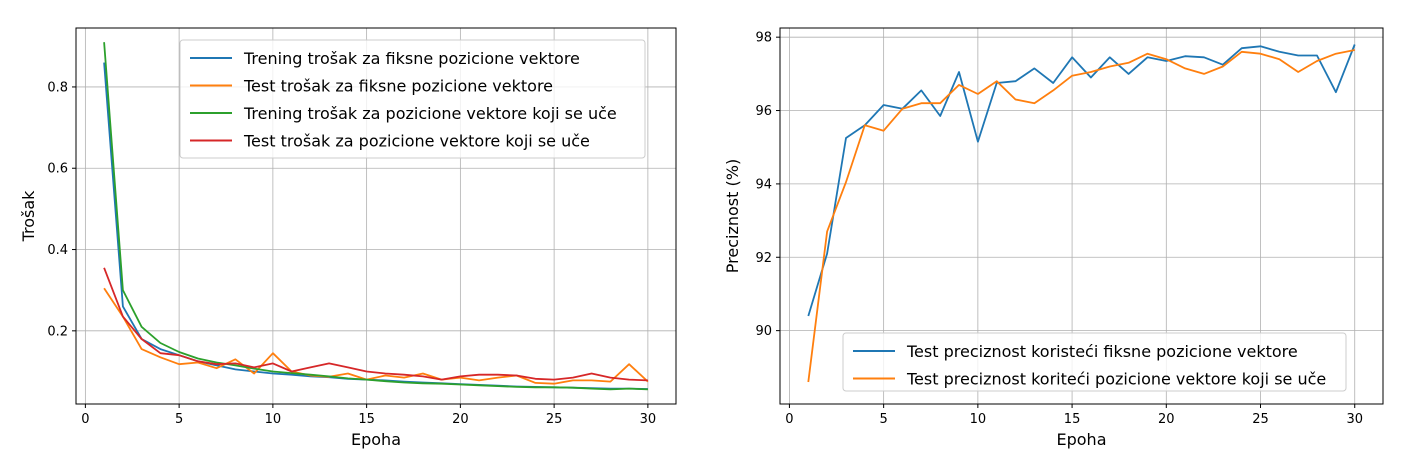  What do you see at coordinates (28, 216) in the screenshot?
I see `y-axis-label: Trošak` at bounding box center [28, 216].